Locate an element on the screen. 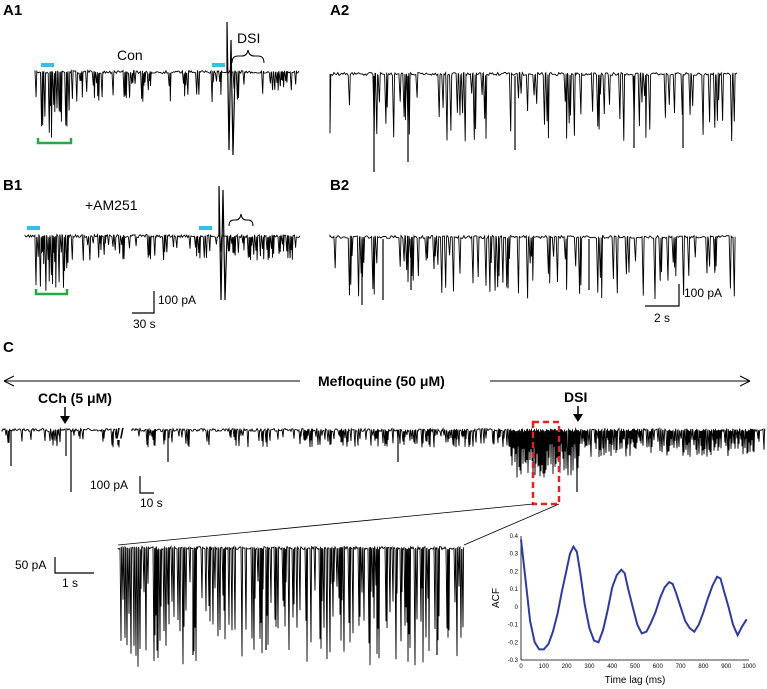 Image resolution: width=767 pixels, height=689 pixels. acf-series-line is located at coordinates (634, 595).